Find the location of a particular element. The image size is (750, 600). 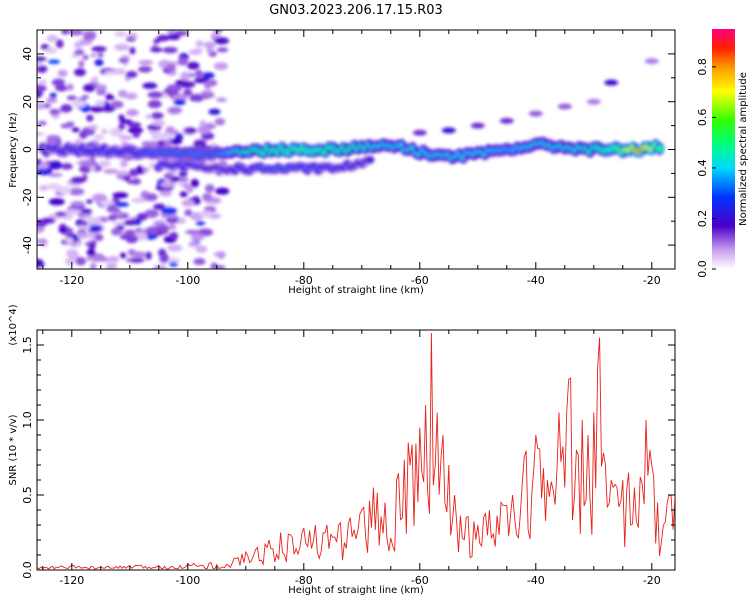

main-band-segment is located at coordinates (660, 149).